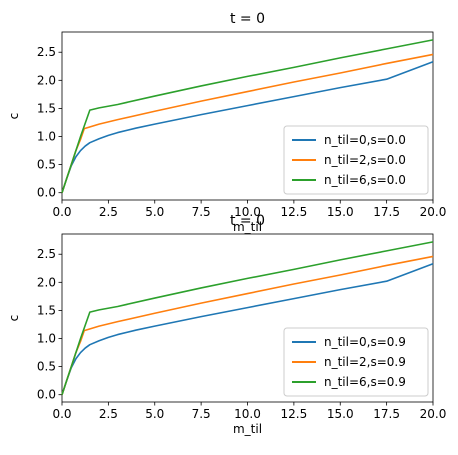  I want to click on legend-entry: n_til=6,s=0.9, so click(349, 382).